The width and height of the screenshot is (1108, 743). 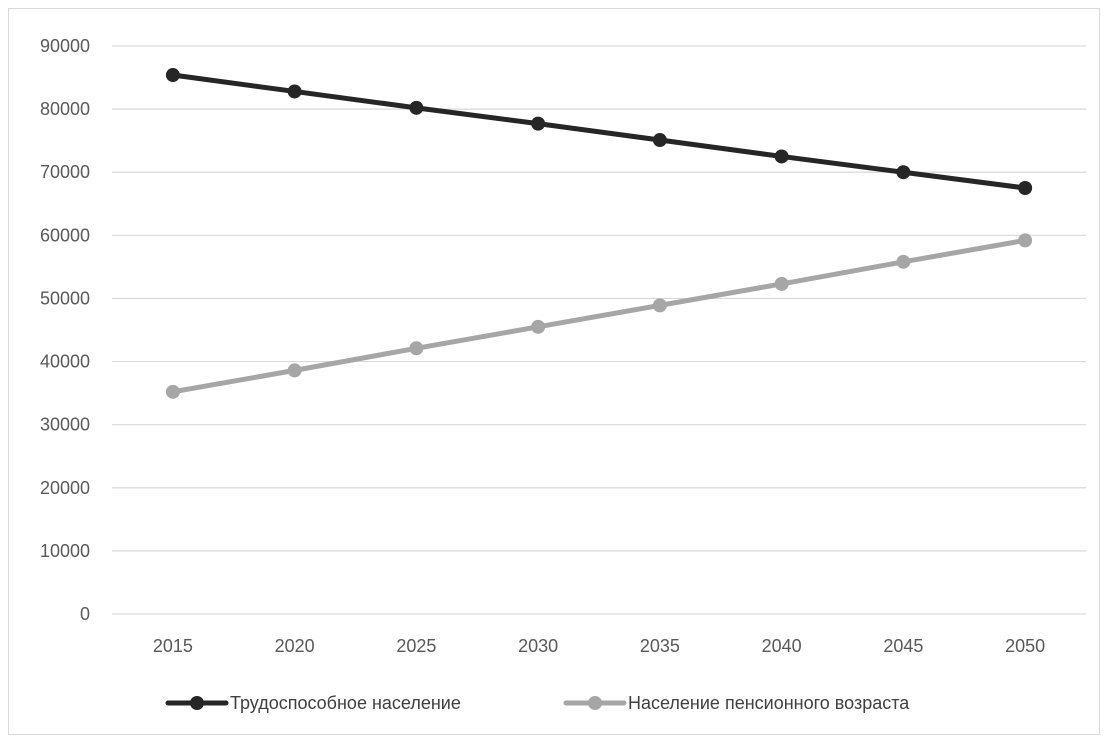 What do you see at coordinates (65, 46) in the screenshot?
I see `y-tick-label: 90000` at bounding box center [65, 46].